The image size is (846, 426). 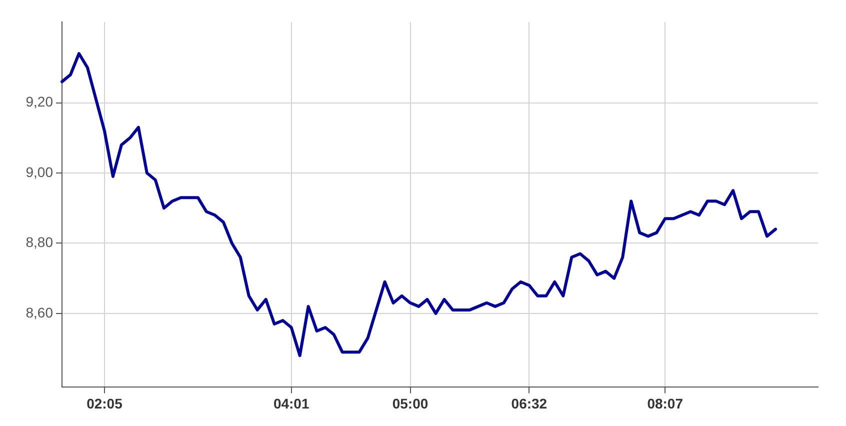 I want to click on x-tick-label: 05:00, so click(x=410, y=403).